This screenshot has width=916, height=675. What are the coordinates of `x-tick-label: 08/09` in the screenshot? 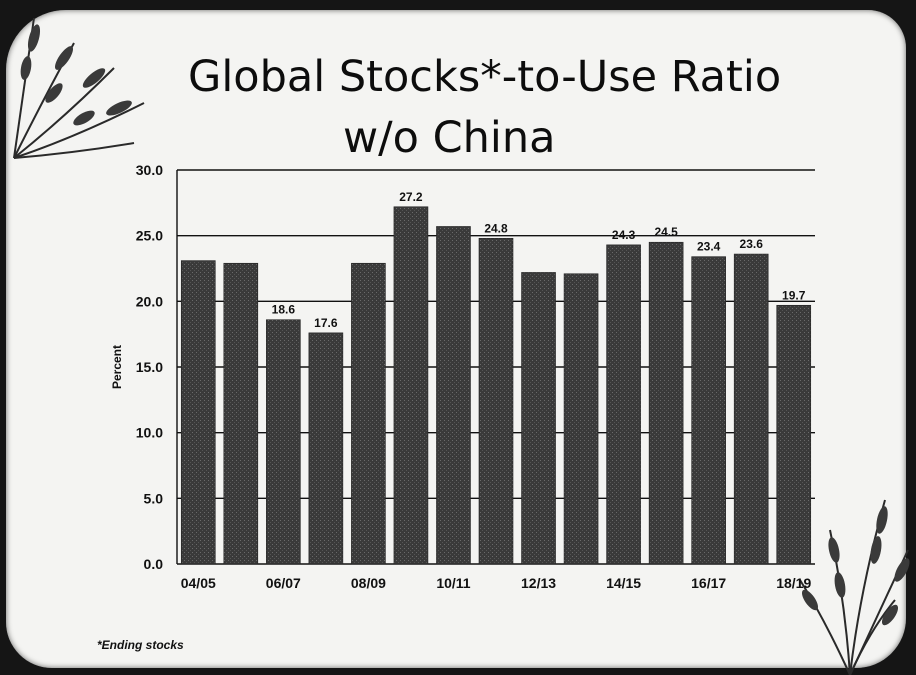 It's located at (368, 583).